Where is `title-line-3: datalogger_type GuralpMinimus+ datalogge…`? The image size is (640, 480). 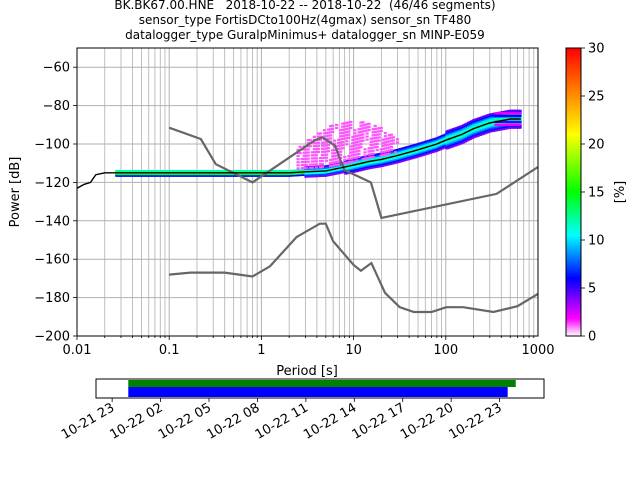
title-line-3: datalogger_type GuralpMinimus+ datalogge… is located at coordinates (305, 35).